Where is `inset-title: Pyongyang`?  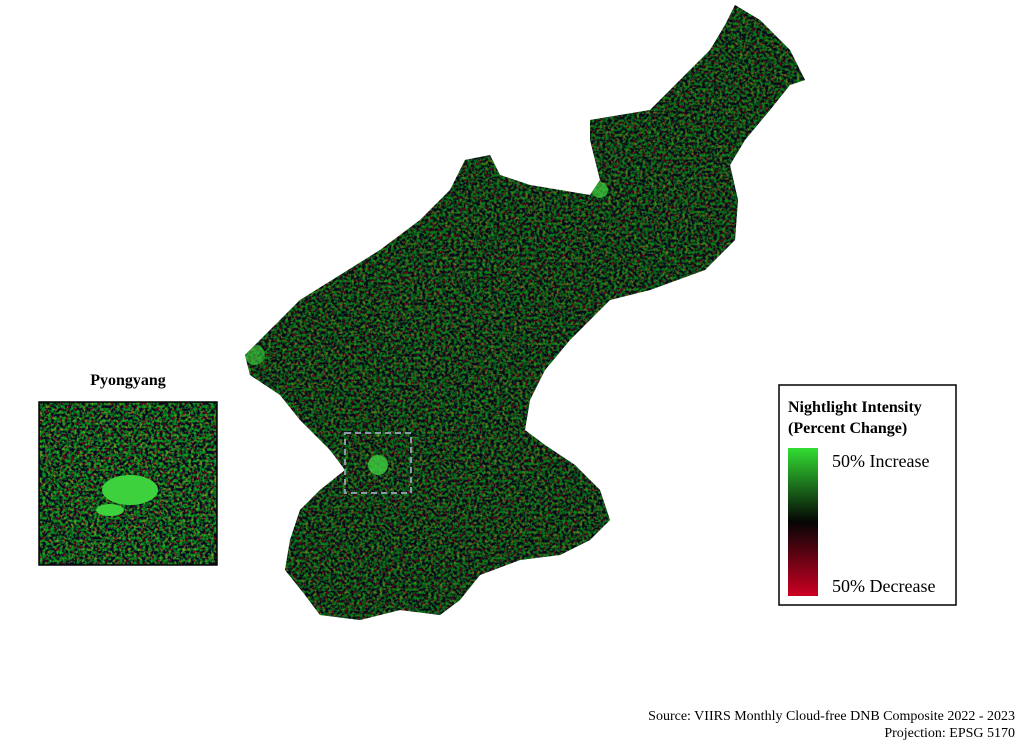 inset-title: Pyongyang is located at coordinates (128, 380).